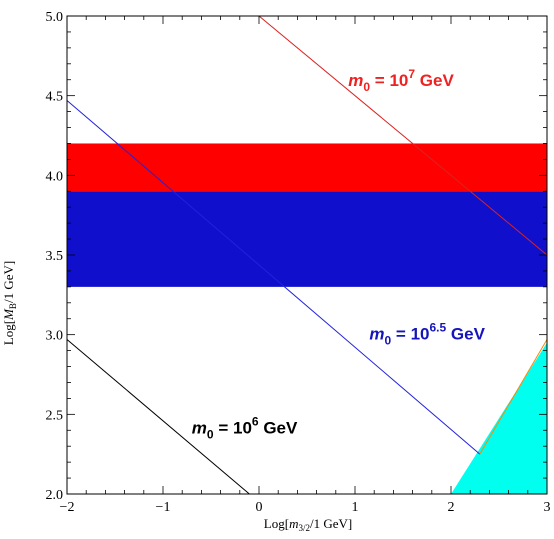  What do you see at coordinates (427, 333) in the screenshot?
I see `annotation-label-1: m0 = 106.5 GeV` at bounding box center [427, 333].